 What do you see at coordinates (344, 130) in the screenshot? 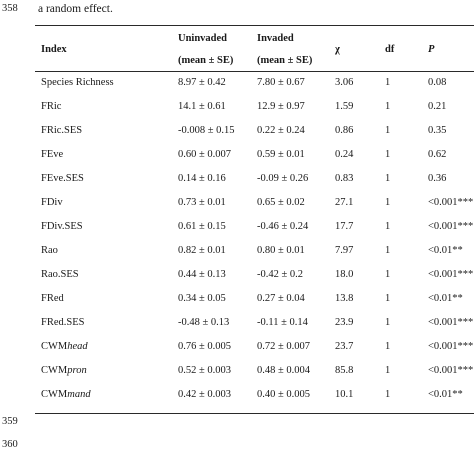
I see `cell-chi: 0.86` at bounding box center [344, 130].